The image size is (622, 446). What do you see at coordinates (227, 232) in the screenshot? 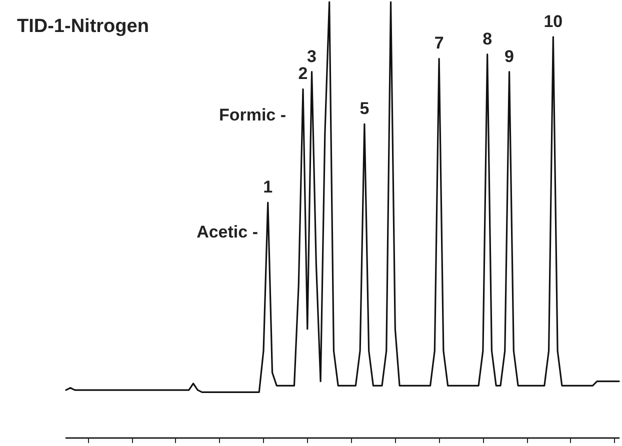
I see `annotation: Acetic -` at bounding box center [227, 232].